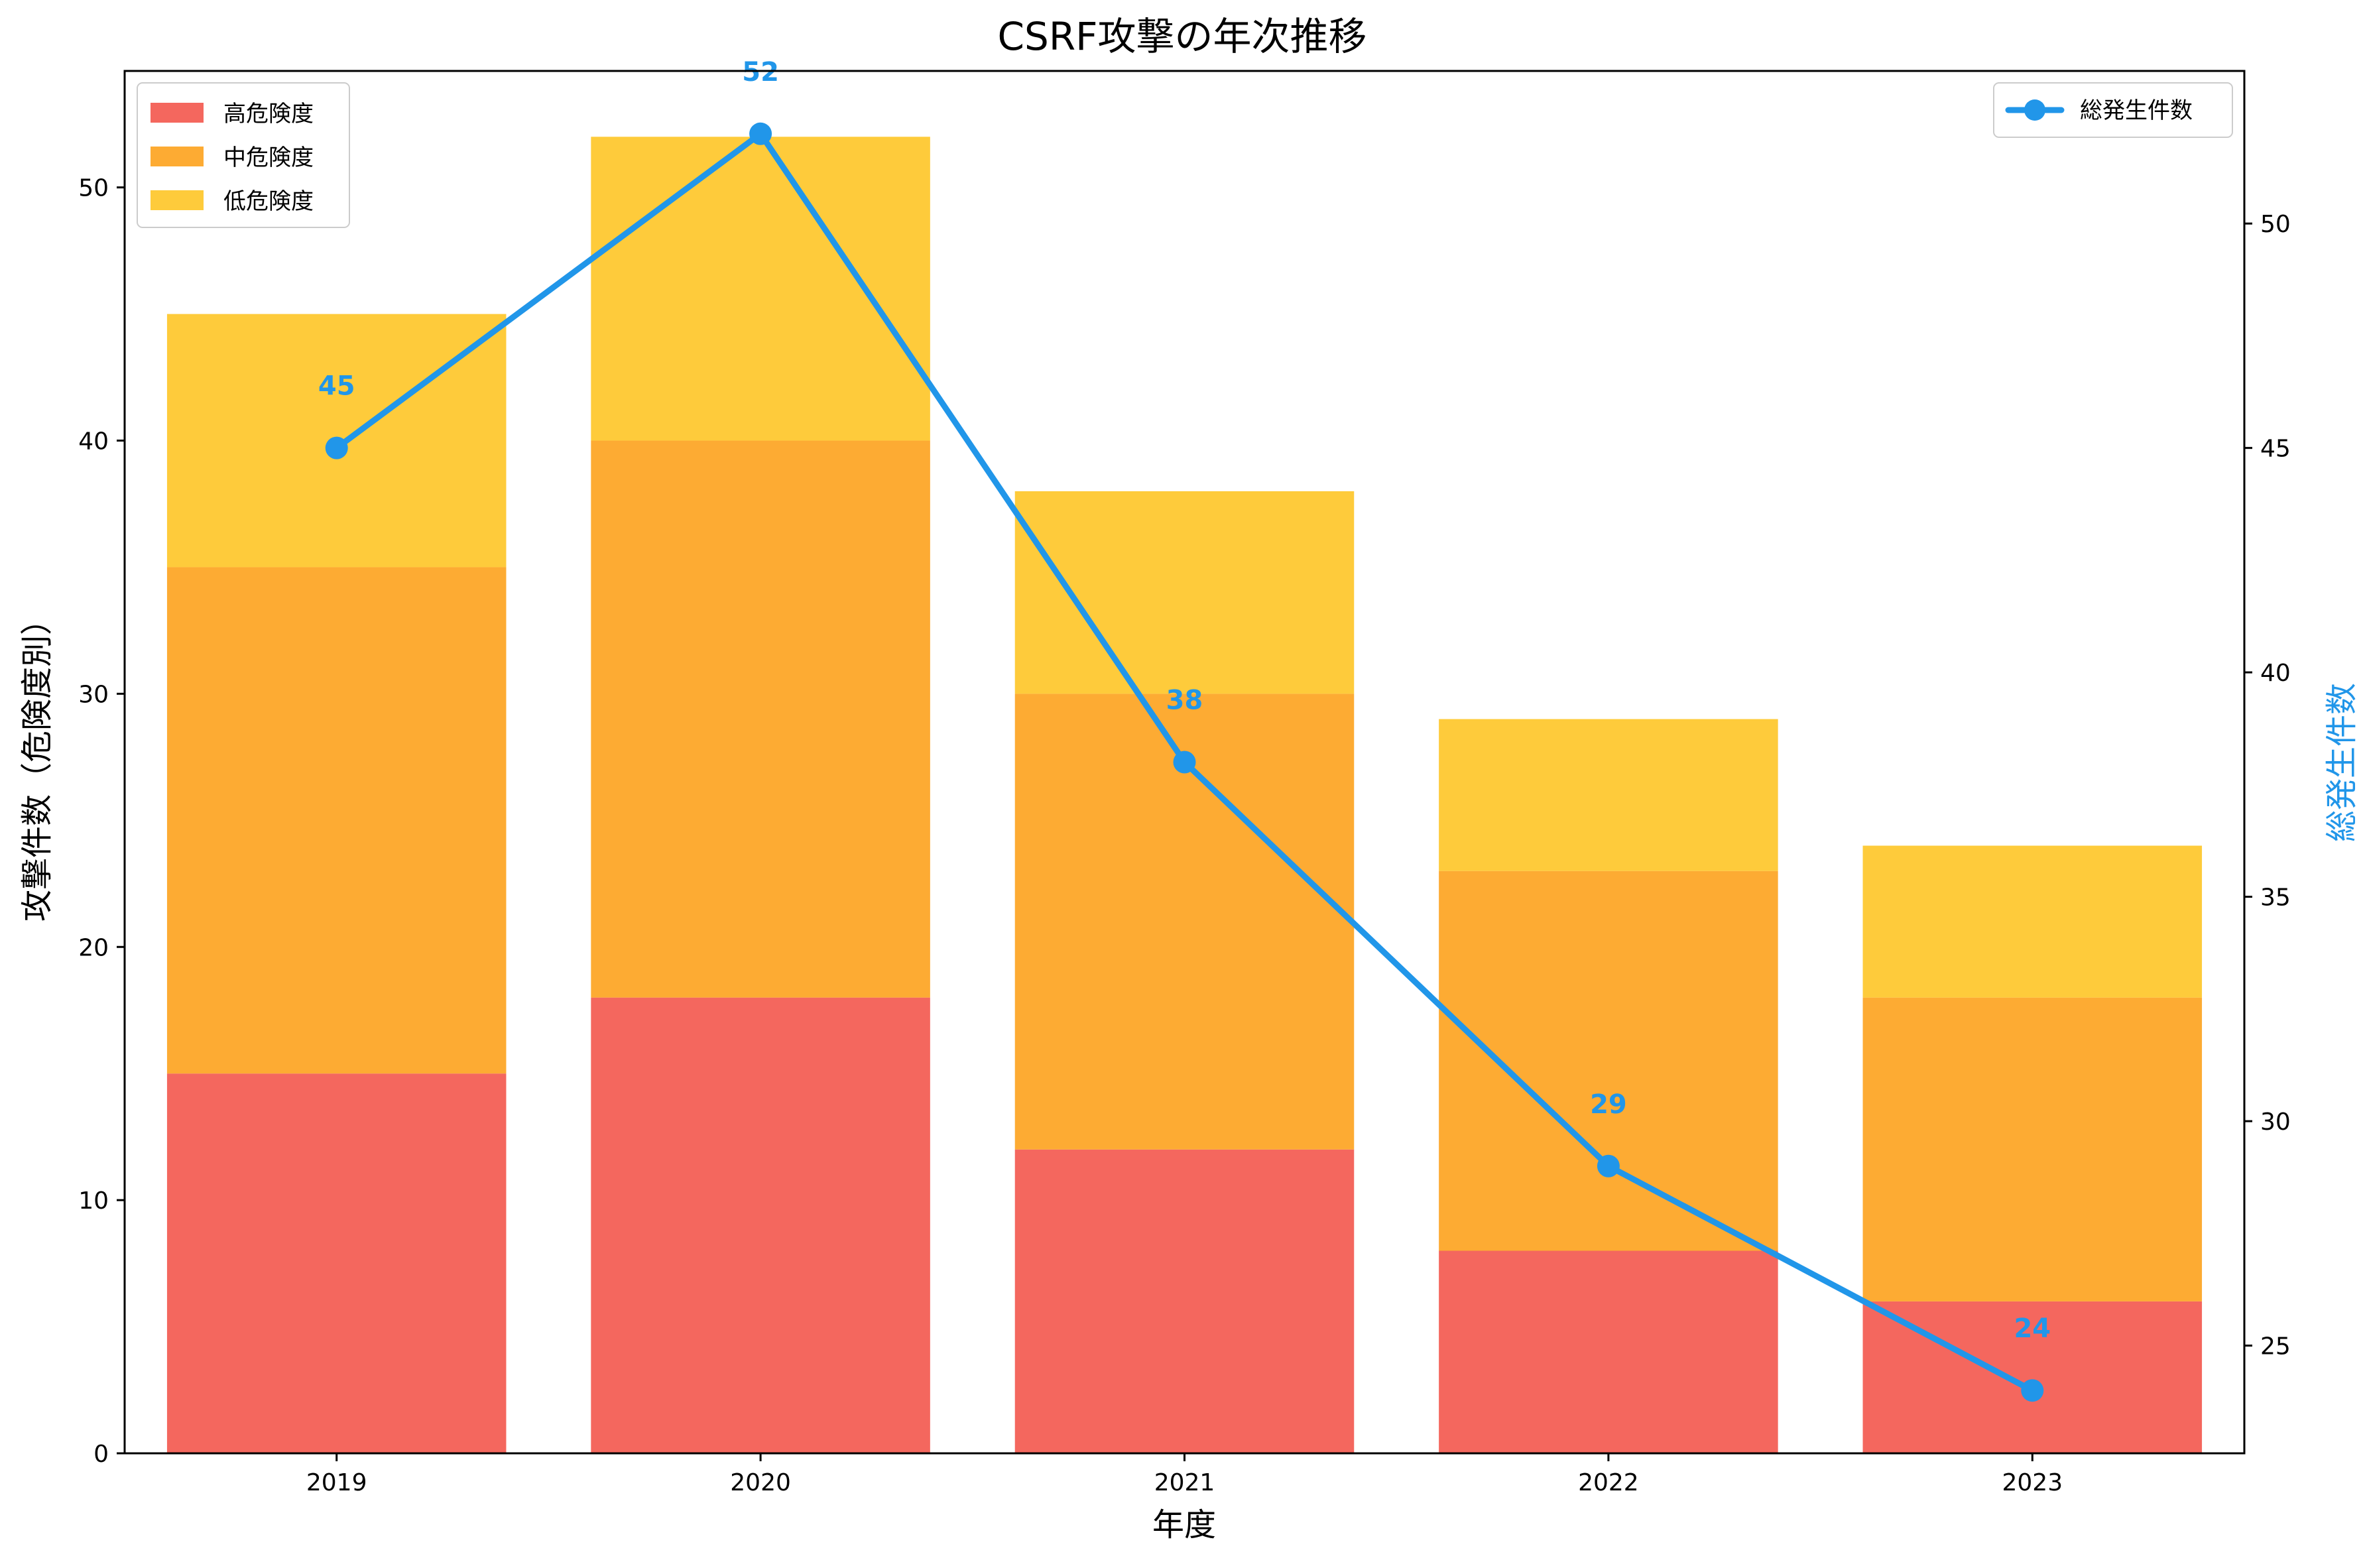 This screenshot has width=2365, height=1568. I want to click on legend-total-label: 総発生件数, so click(2136, 110).